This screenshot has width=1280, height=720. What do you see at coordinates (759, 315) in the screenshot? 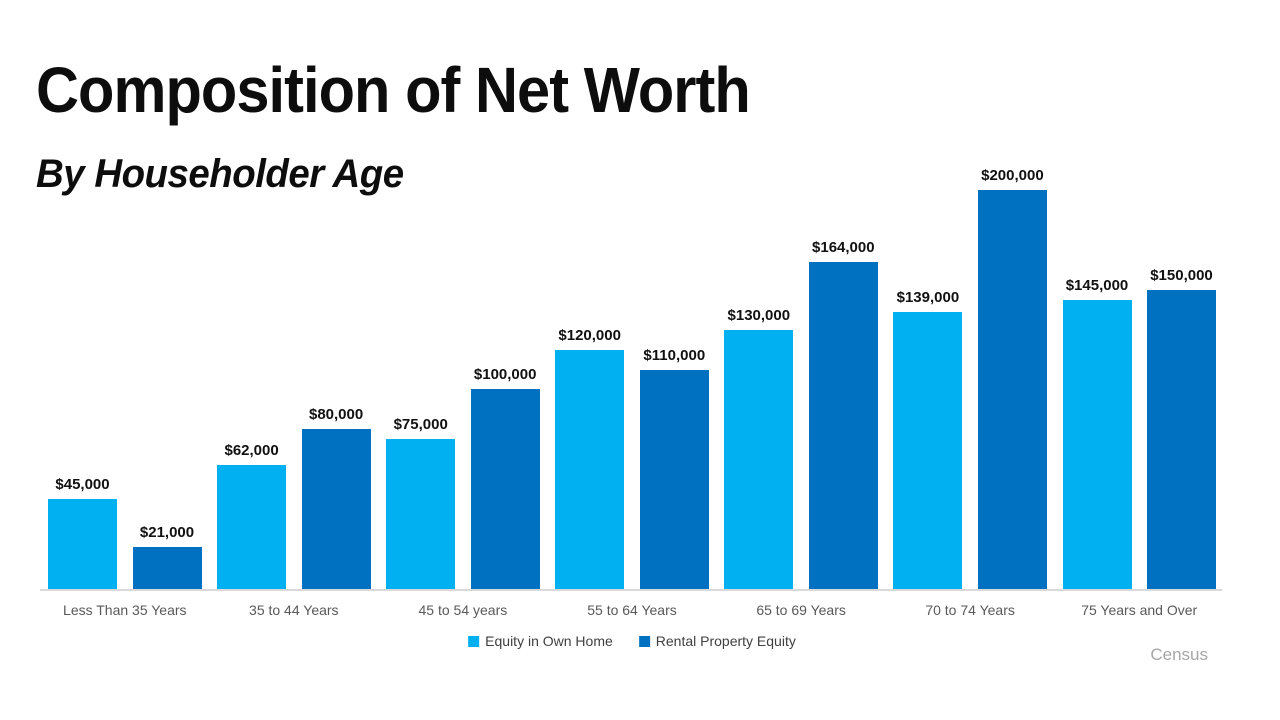
I see `bar-value-label: $130,000` at bounding box center [759, 315].